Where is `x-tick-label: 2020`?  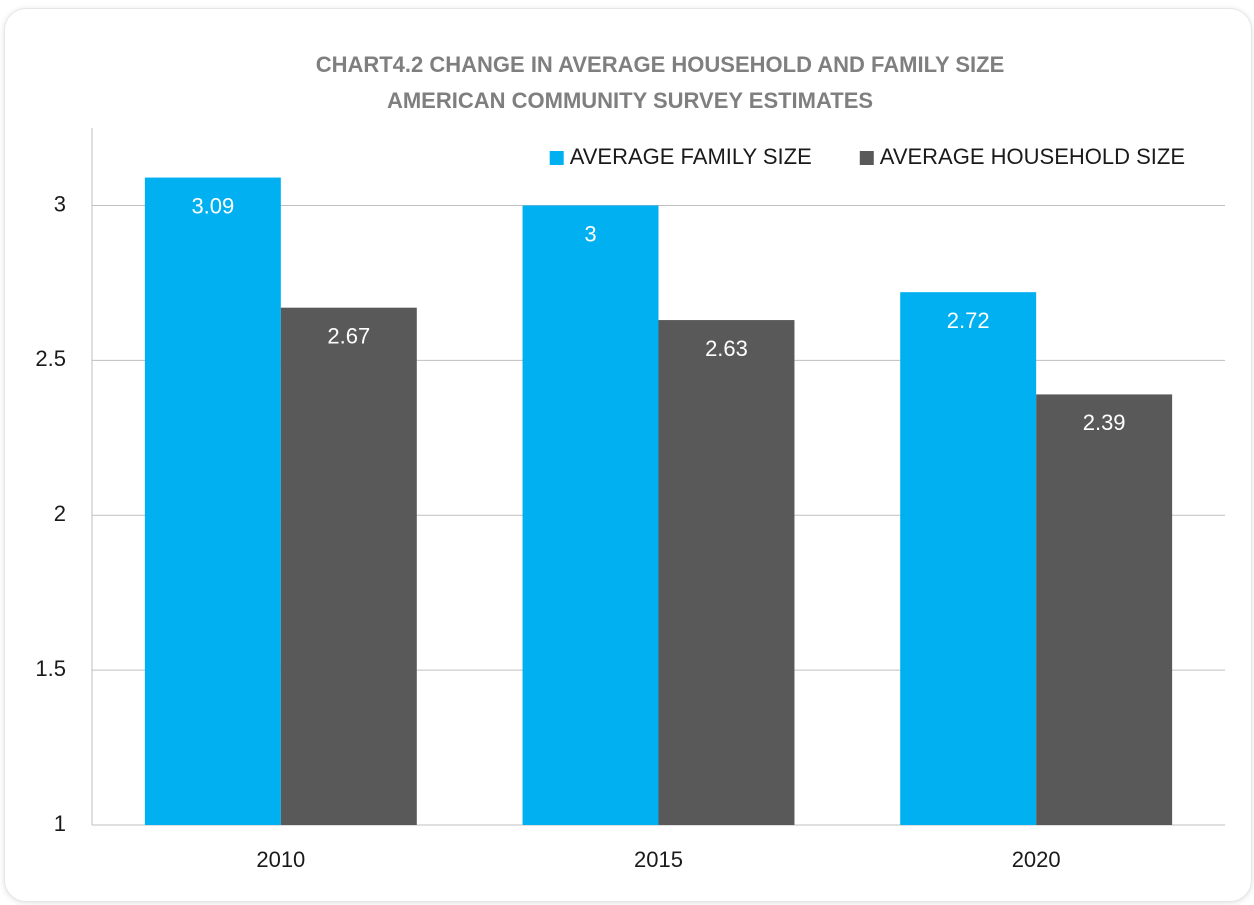 x-tick-label: 2020 is located at coordinates (1036, 859).